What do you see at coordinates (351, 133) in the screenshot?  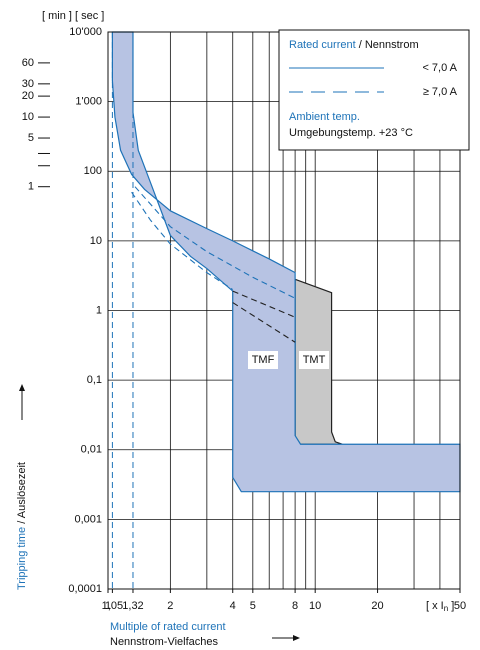 I see `legend-ambient-de: Umgebungstemp. +23 °C` at bounding box center [351, 133].